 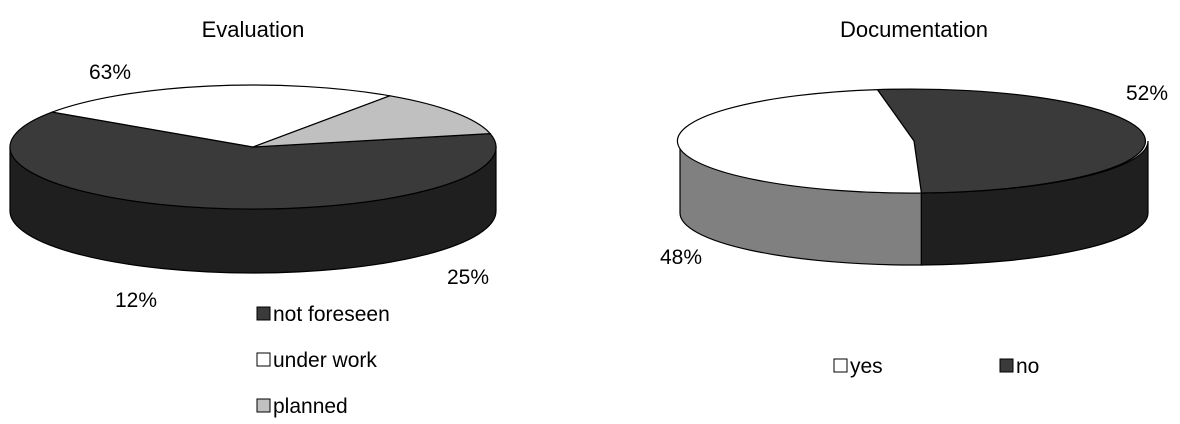 I want to click on evaluation-legend-swatch-under-work, so click(x=263, y=359).